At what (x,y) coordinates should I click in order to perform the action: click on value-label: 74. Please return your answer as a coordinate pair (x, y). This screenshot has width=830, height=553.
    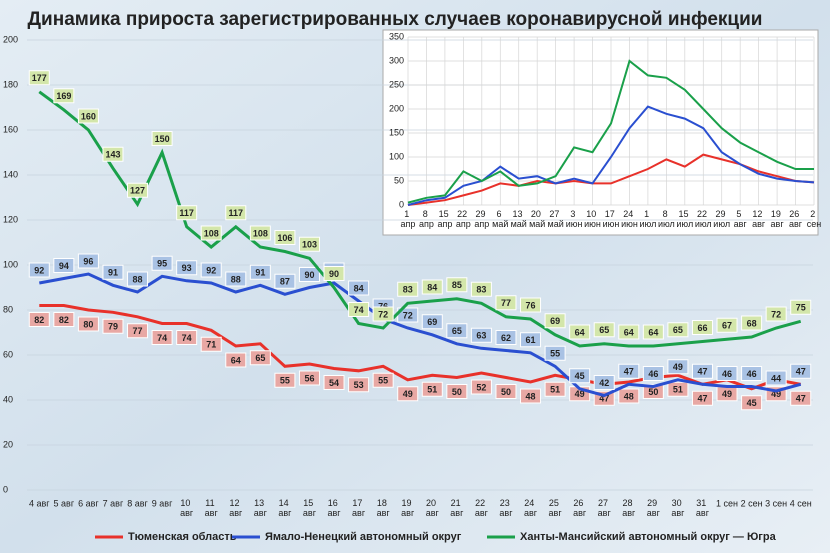
    Looking at the image, I should click on (187, 338).